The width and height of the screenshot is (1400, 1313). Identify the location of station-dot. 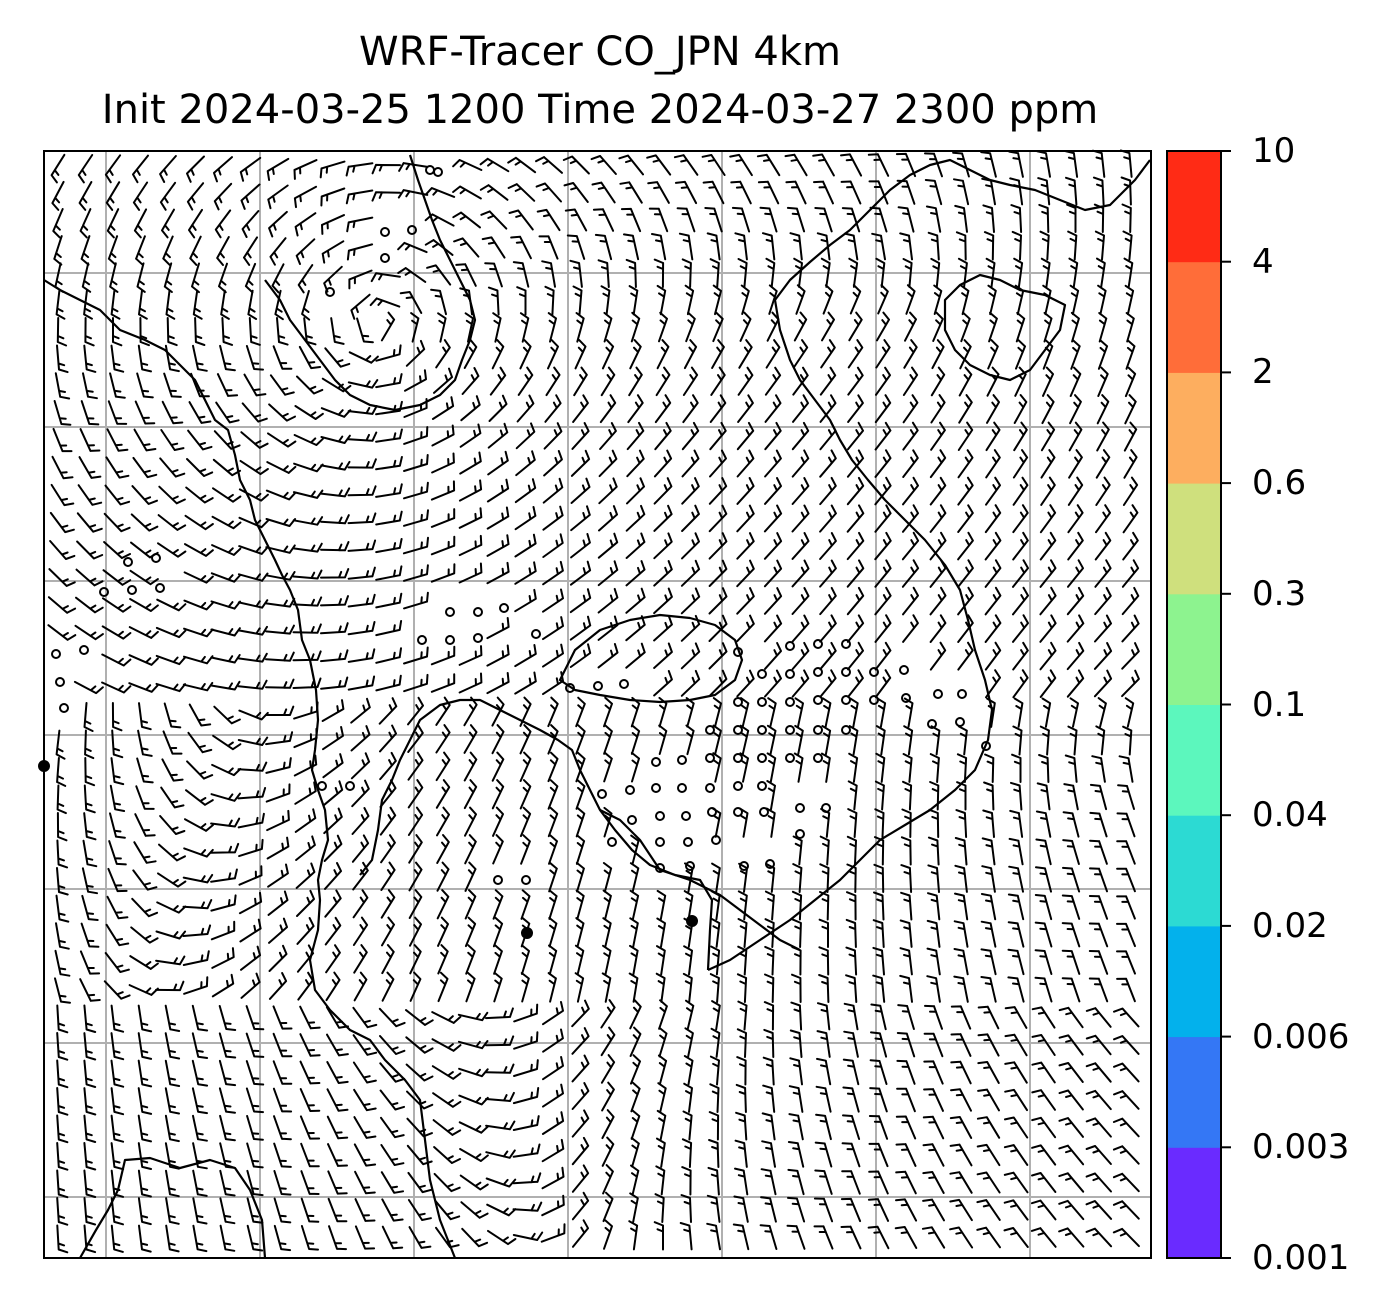
(527, 933).